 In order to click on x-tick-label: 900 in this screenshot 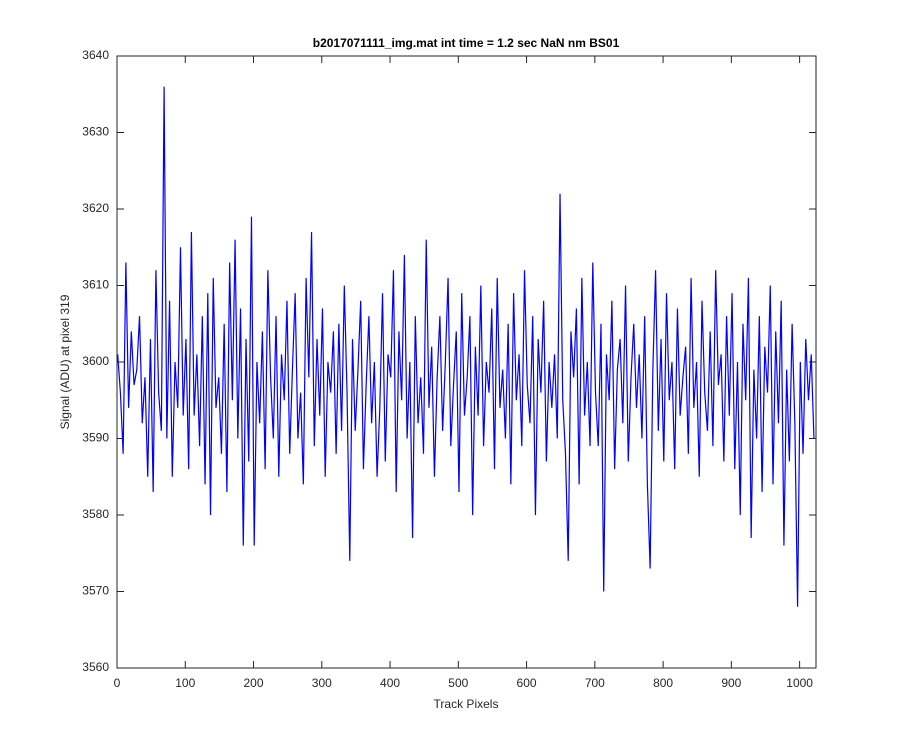, I will do `click(731, 683)`.